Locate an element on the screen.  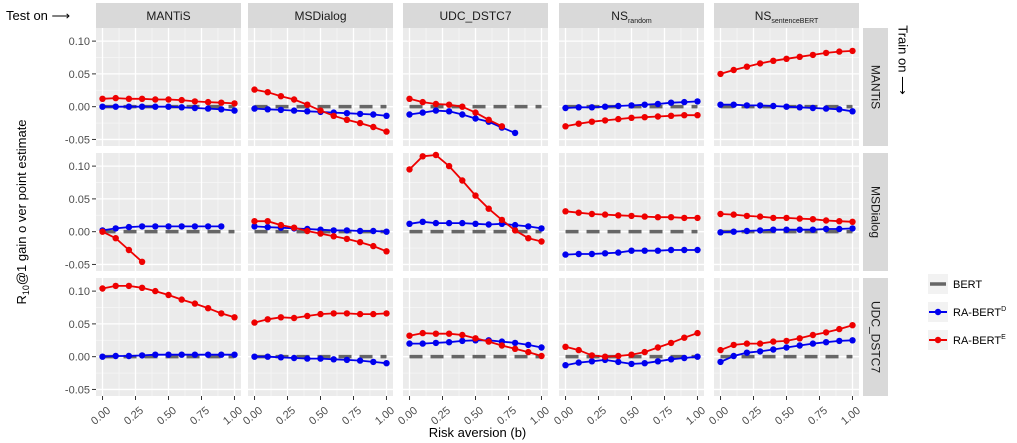
y-tick-label: -0.05 is located at coordinates (77, 140).